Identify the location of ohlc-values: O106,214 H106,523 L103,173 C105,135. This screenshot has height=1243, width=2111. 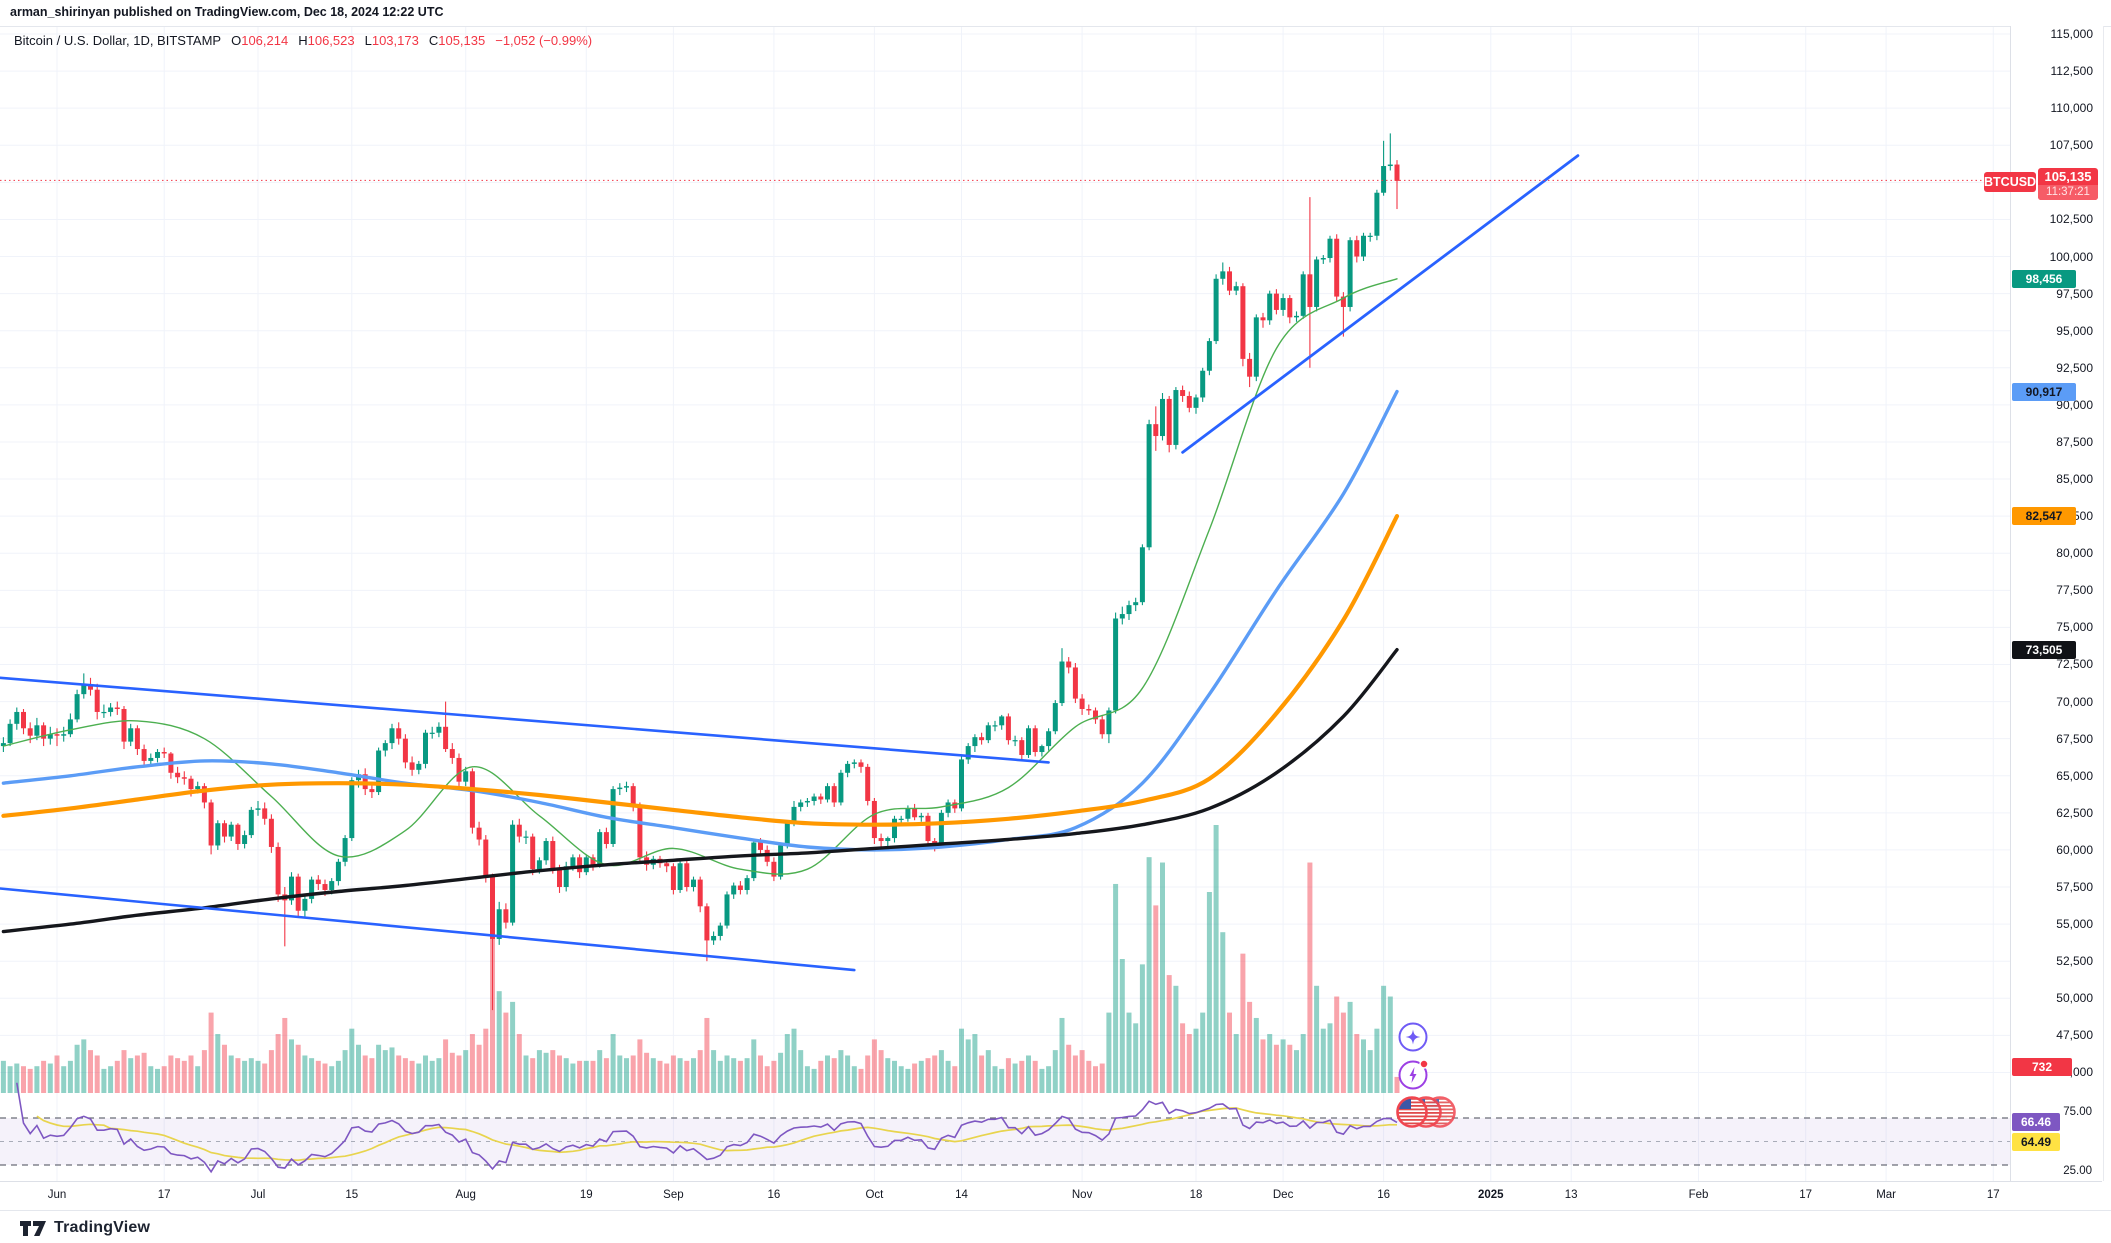
(358, 40).